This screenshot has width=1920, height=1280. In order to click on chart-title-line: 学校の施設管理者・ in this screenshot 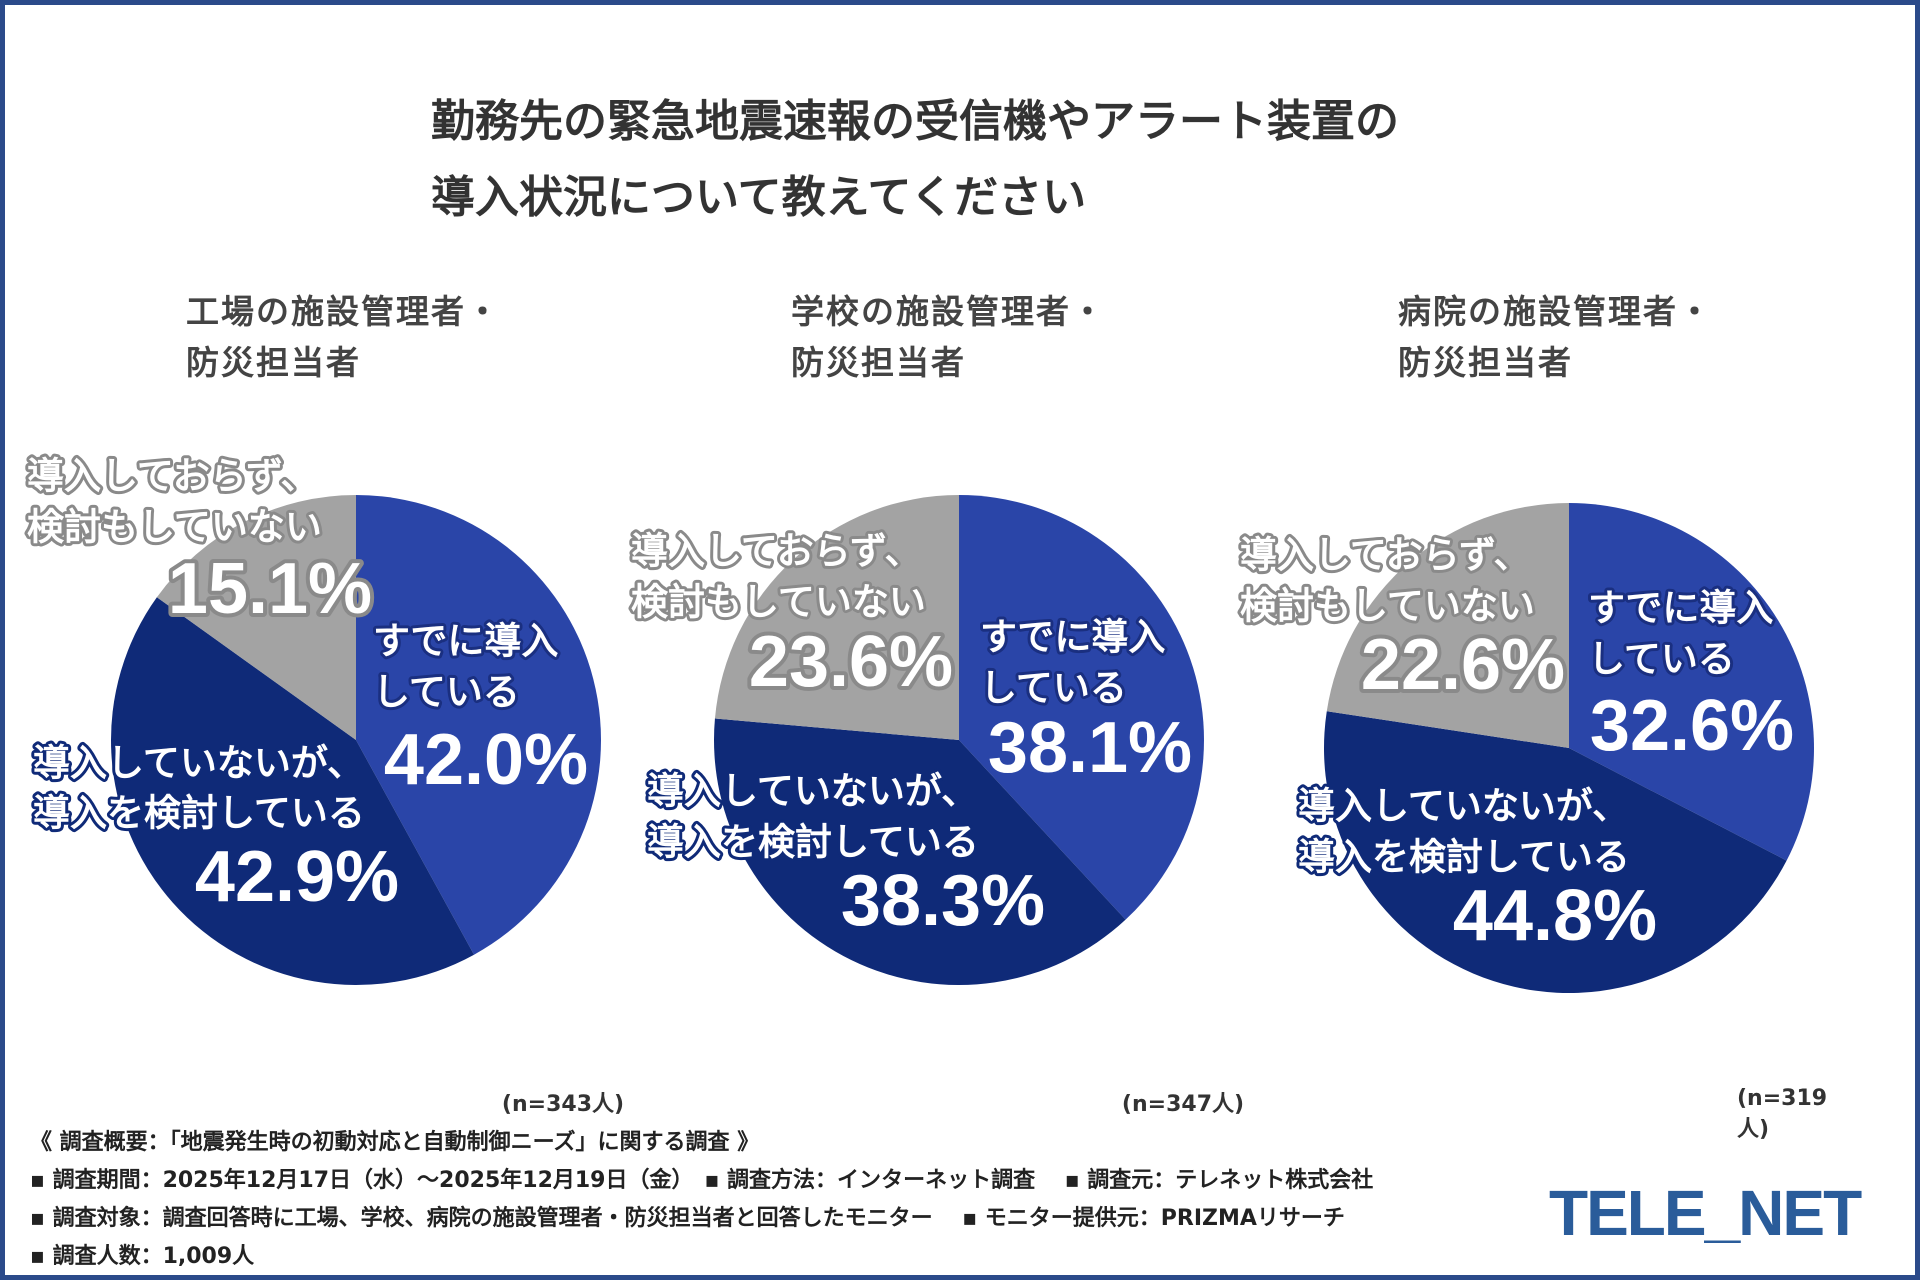, I will do `click(948, 311)`.